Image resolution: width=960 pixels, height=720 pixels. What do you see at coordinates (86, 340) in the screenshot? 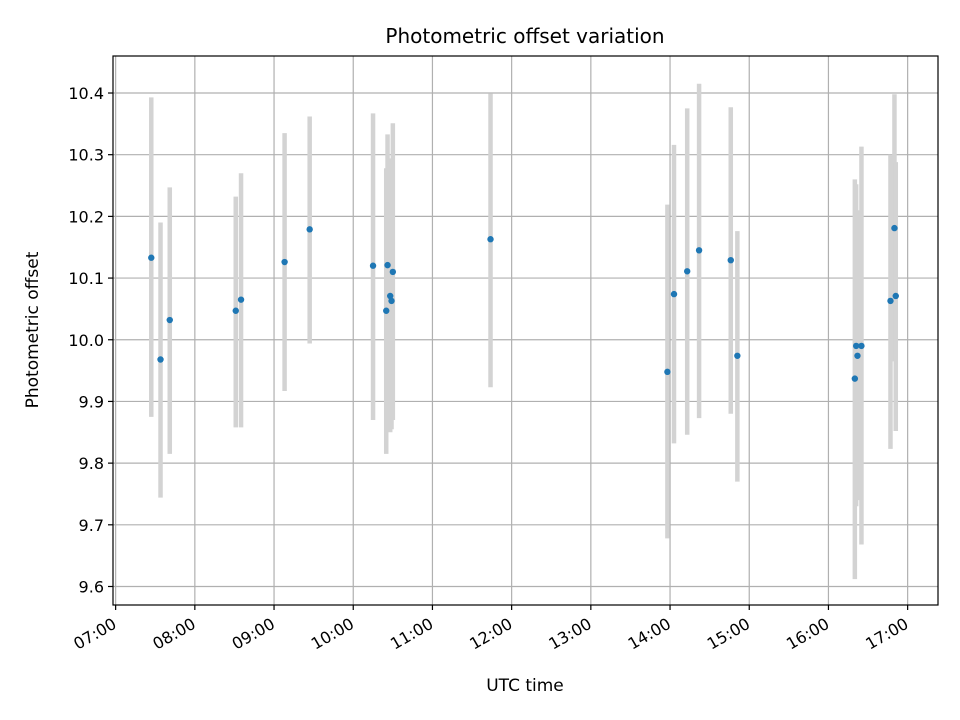
I see `y-tick-label: 10.0` at bounding box center [86, 340].